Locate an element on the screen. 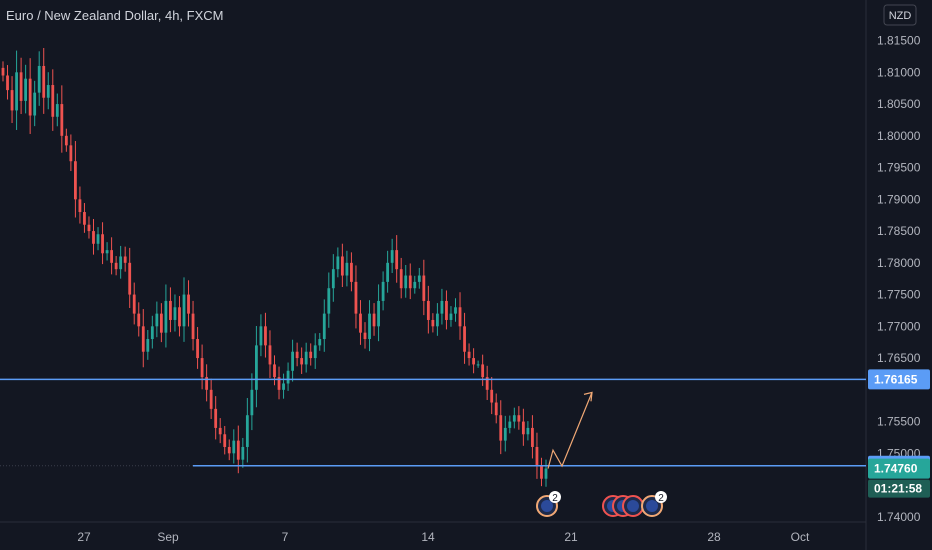 The height and width of the screenshot is (550, 932). last-price-tag is located at coordinates (899, 468).